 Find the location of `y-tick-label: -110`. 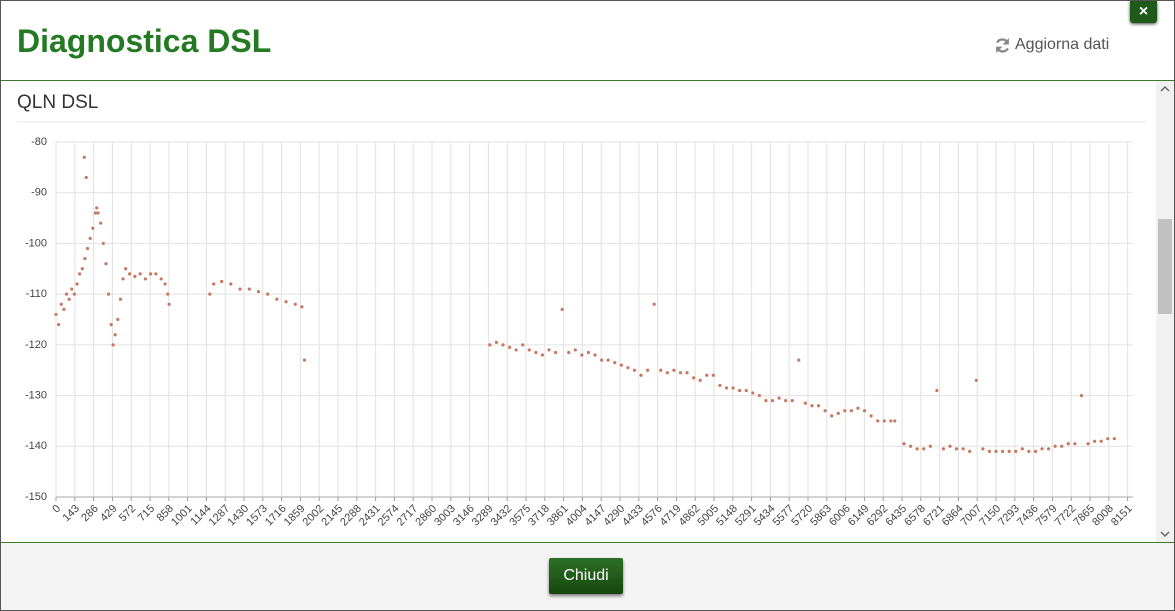

y-tick-label: -110 is located at coordinates (36, 294).